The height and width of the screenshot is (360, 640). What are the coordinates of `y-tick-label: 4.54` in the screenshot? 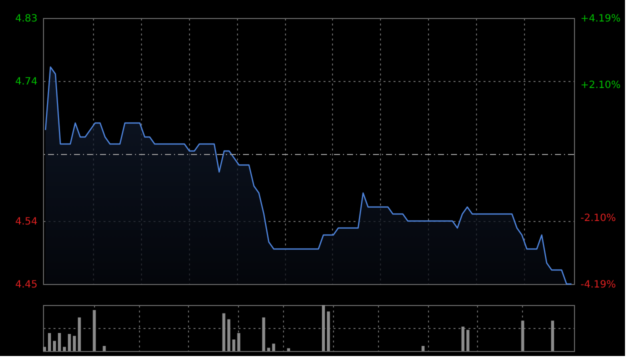 It's located at (26, 222).